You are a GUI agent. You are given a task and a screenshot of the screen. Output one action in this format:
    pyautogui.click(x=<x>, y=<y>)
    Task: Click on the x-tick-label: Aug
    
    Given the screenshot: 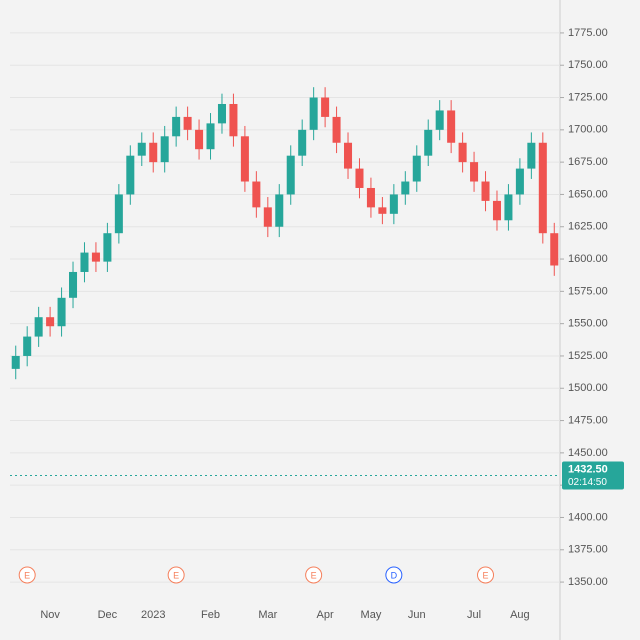 What is the action you would take?
    pyautogui.click(x=520, y=615)
    